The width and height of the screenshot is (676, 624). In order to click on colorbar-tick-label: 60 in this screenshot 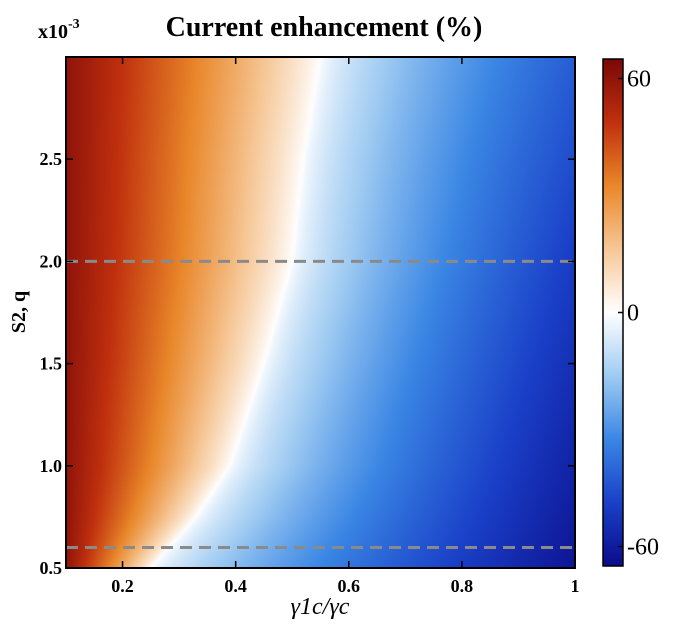, I will do `click(639, 80)`.